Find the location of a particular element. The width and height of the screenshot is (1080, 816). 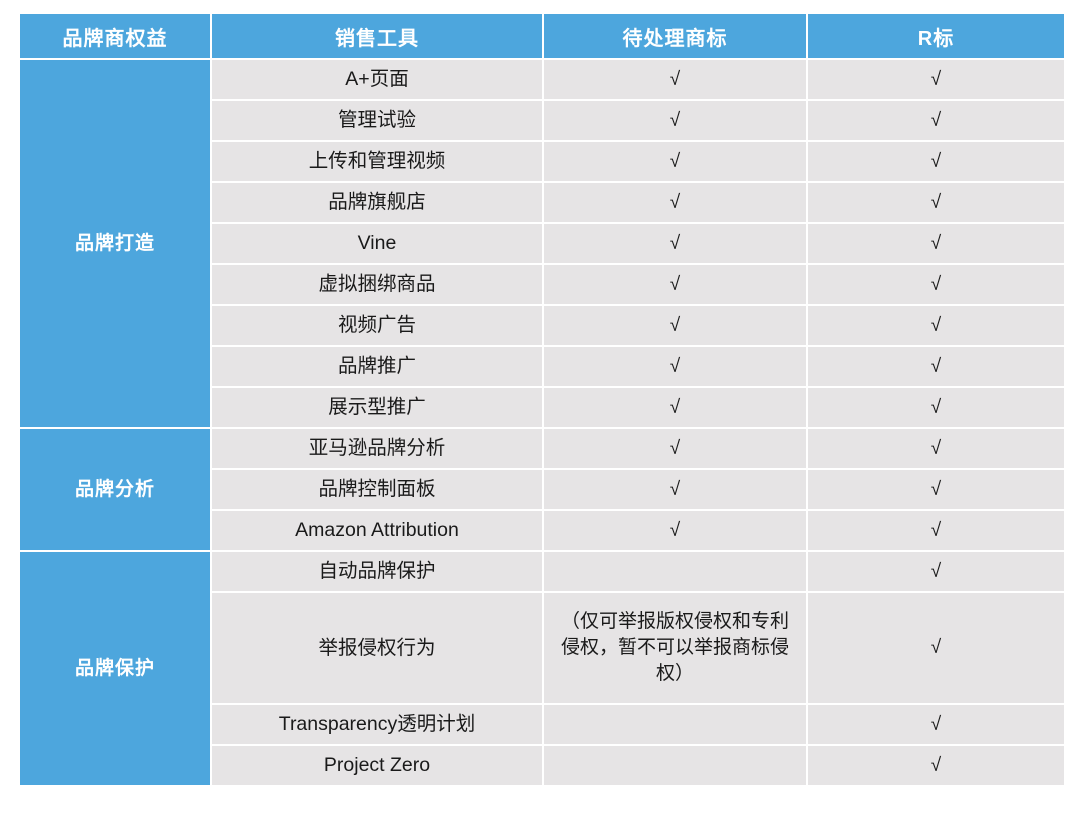

tool-name: 自动品牌保护 is located at coordinates (377, 571).